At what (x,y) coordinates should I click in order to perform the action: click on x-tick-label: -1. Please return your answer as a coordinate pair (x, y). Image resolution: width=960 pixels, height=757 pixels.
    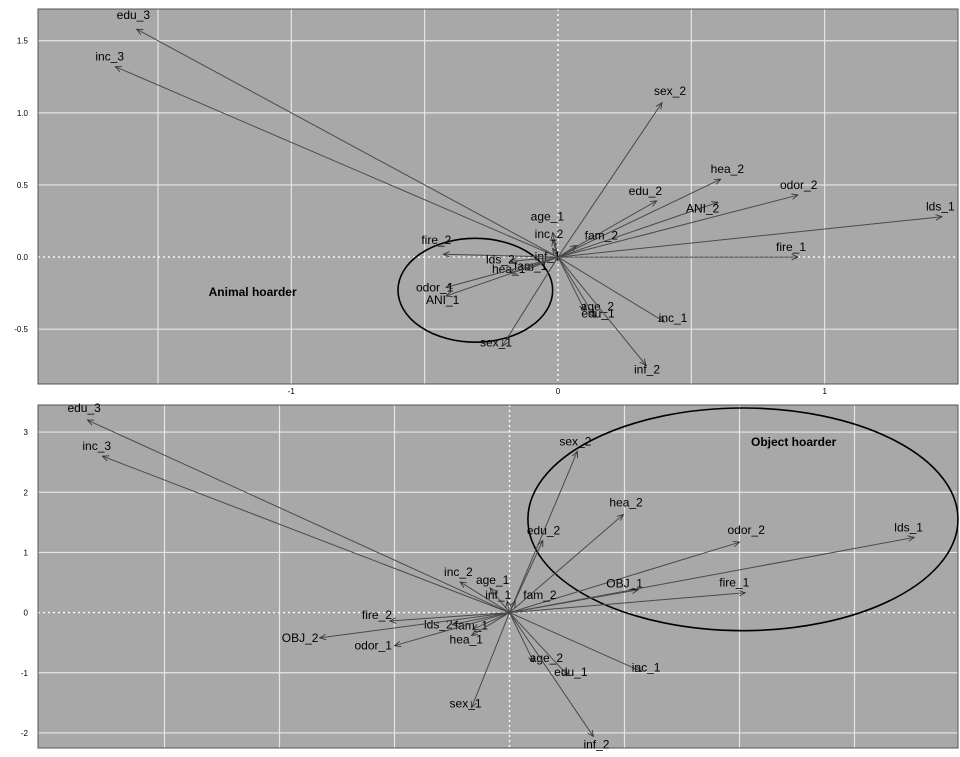
    Looking at the image, I should click on (292, 391).